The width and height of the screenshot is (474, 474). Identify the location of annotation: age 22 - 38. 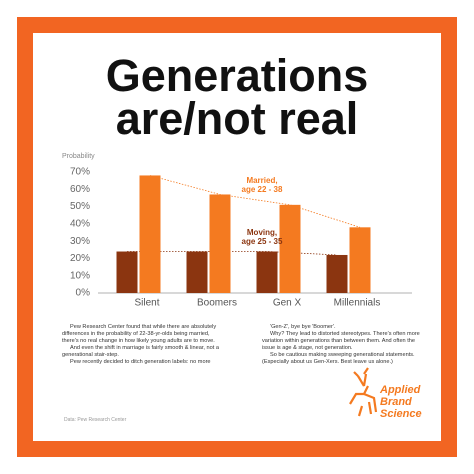
(262, 189).